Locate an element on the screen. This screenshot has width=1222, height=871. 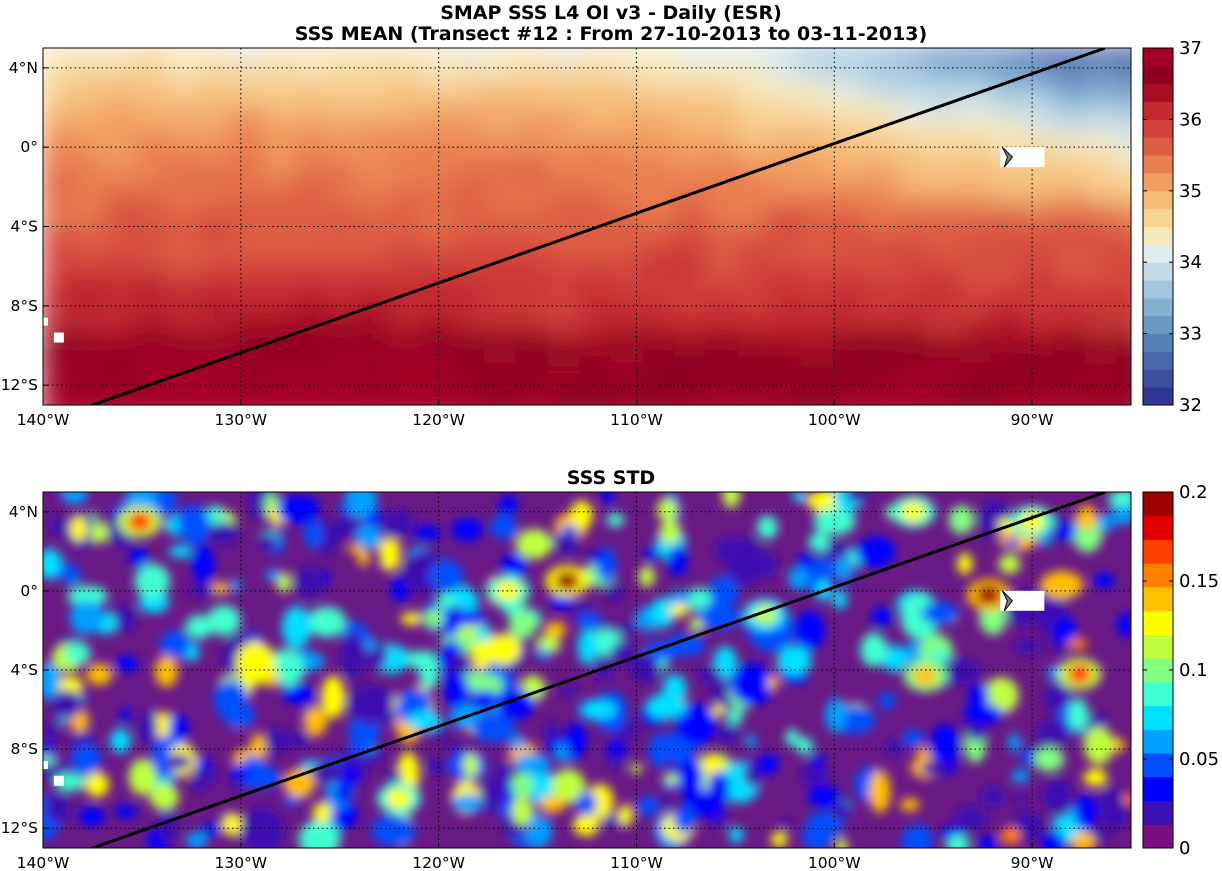
colorbar-tick-label: 35 is located at coordinates (1190, 191).